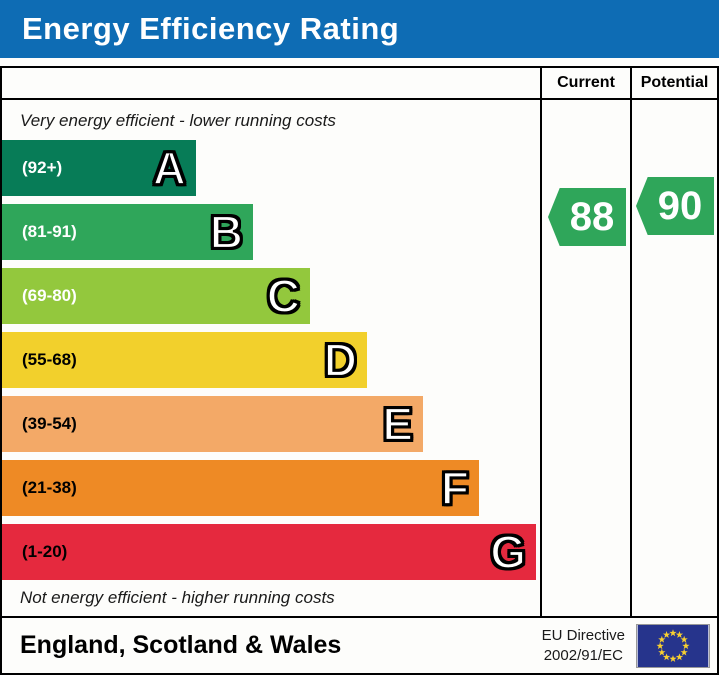 This screenshot has height=675, width=719. I want to click on band-c: (69-80) C, so click(156, 296).